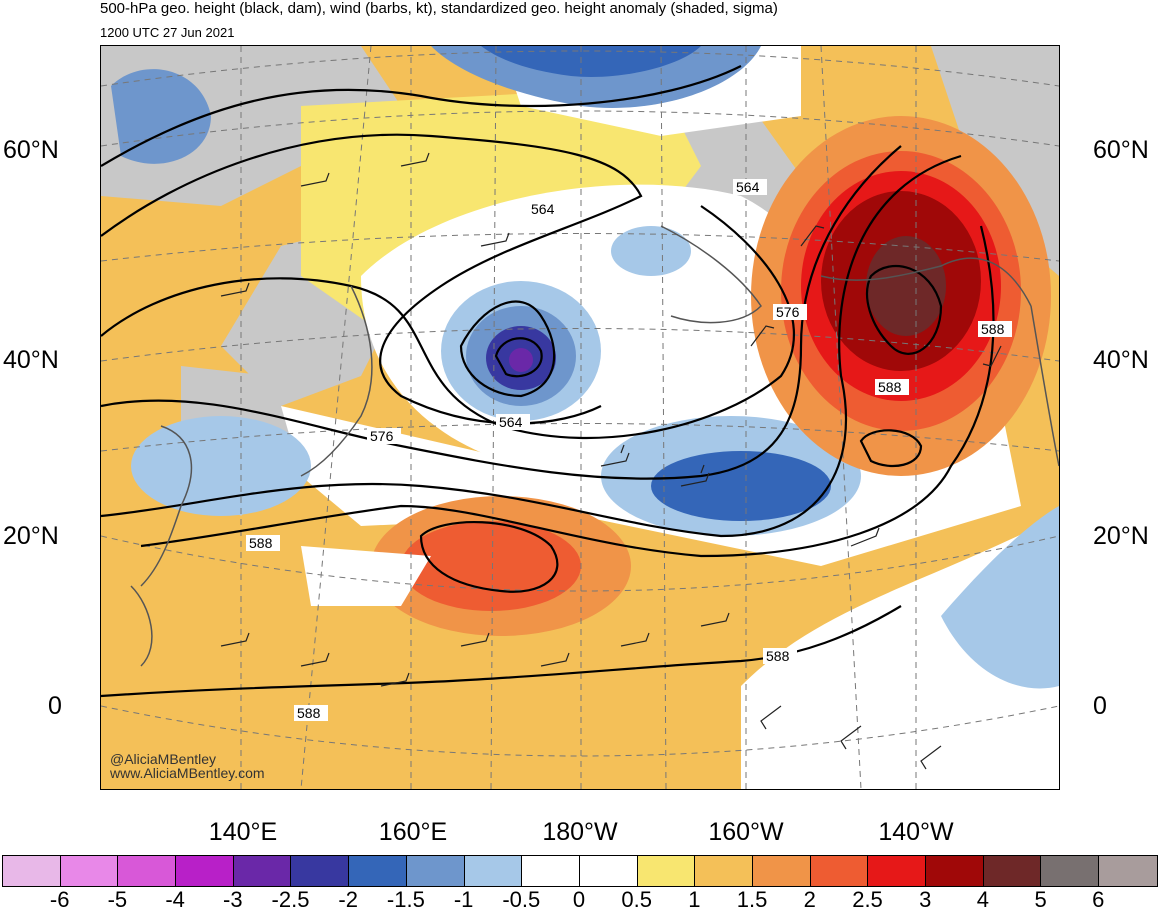 This screenshot has width=1160, height=913. Describe the element at coordinates (591, 61) in the screenshot. I see `anomaly-negative-arctic-core` at that location.